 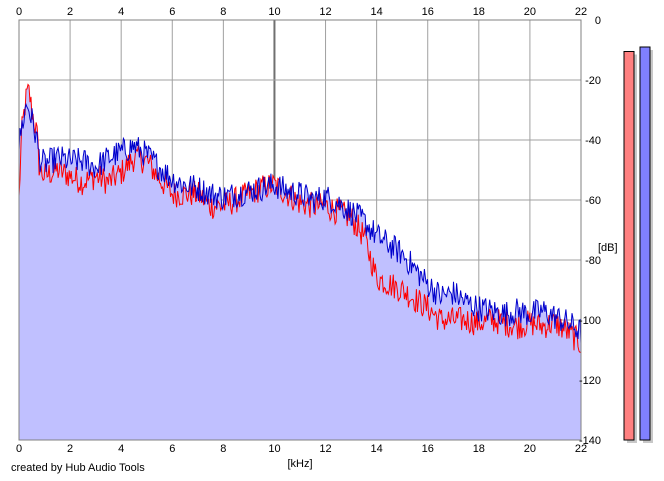 What do you see at coordinates (325, 449) in the screenshot?
I see `x-tick-label-bottom: 12` at bounding box center [325, 449].